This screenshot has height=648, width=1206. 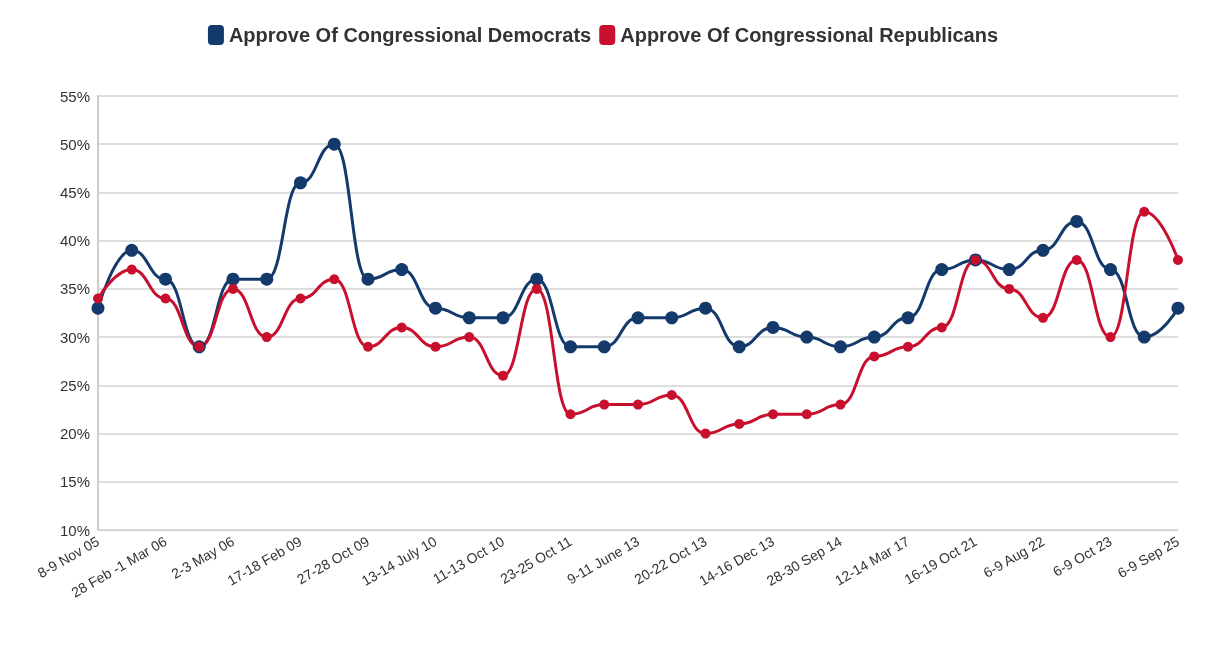 What do you see at coordinates (74, 144) in the screenshot?
I see `y-tick-label: 50%` at bounding box center [74, 144].